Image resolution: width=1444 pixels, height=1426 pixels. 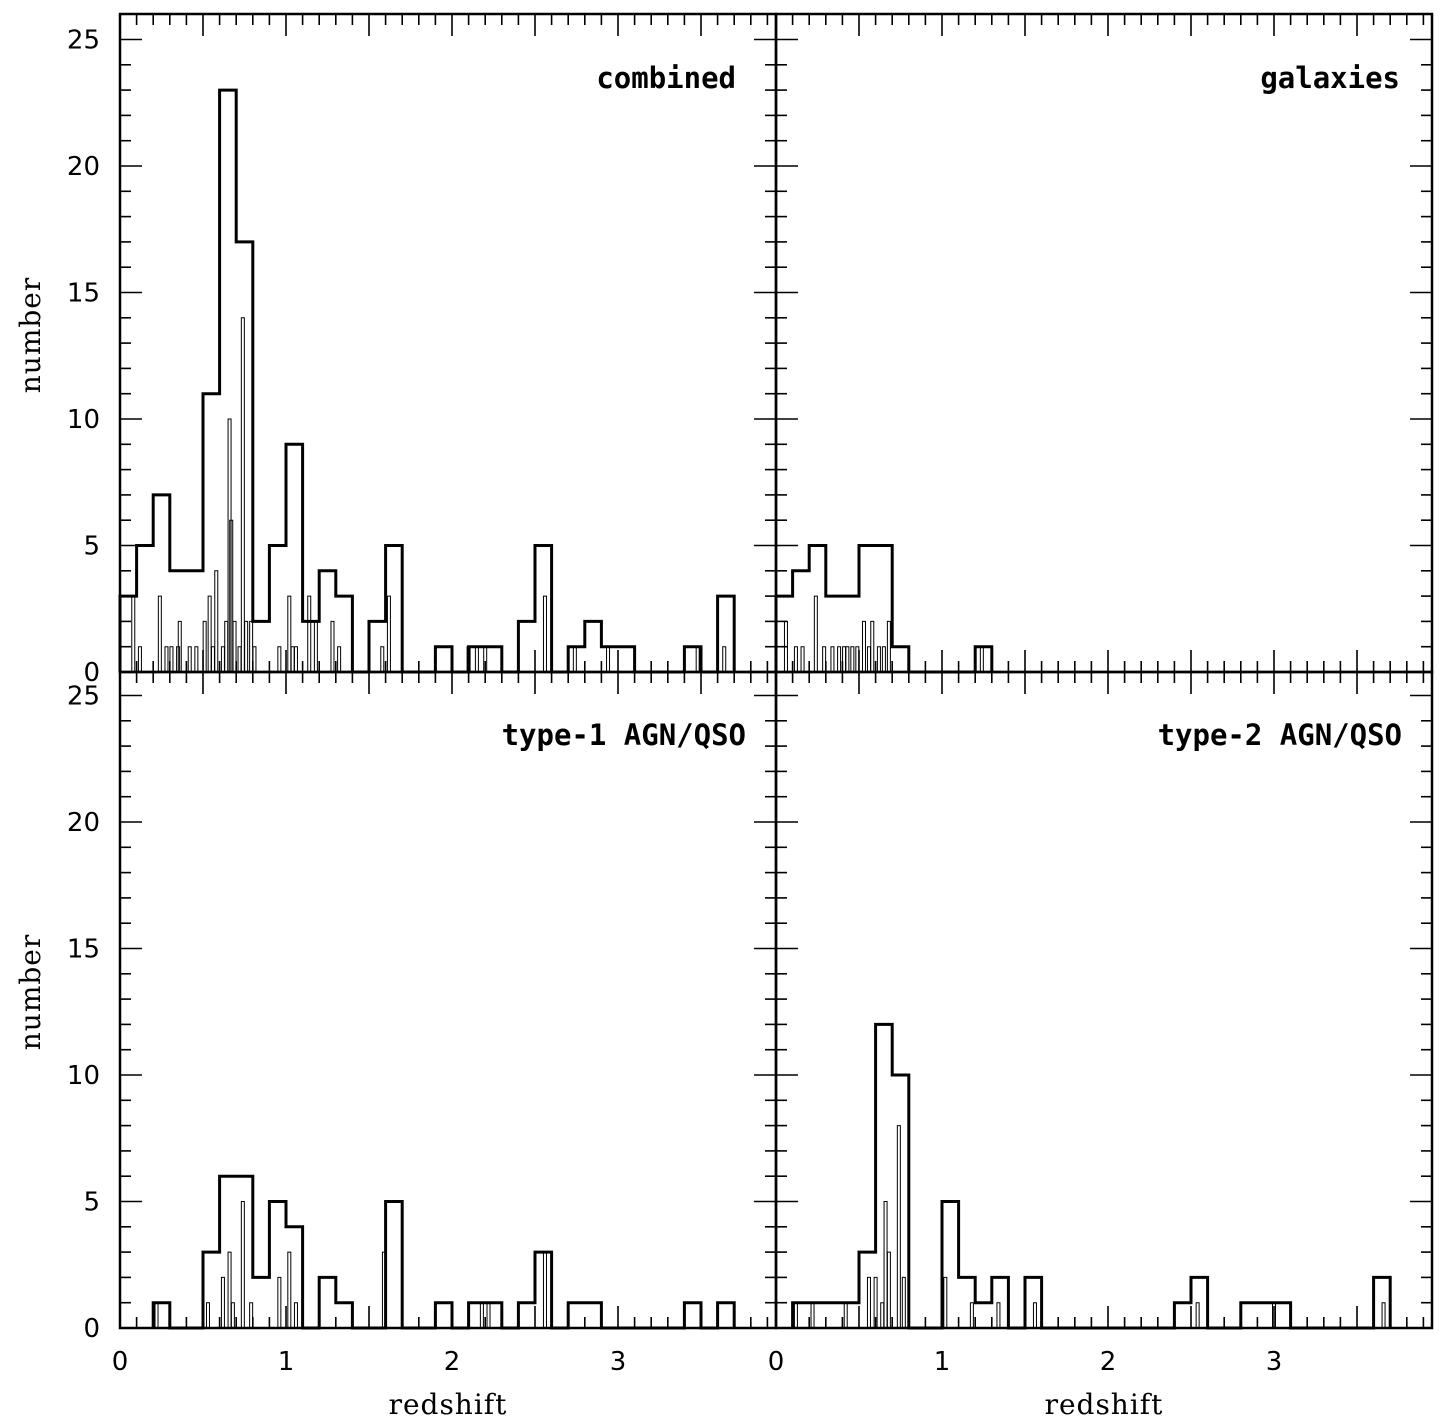 I want to click on y-tick-label: 5, so click(x=91, y=1203).